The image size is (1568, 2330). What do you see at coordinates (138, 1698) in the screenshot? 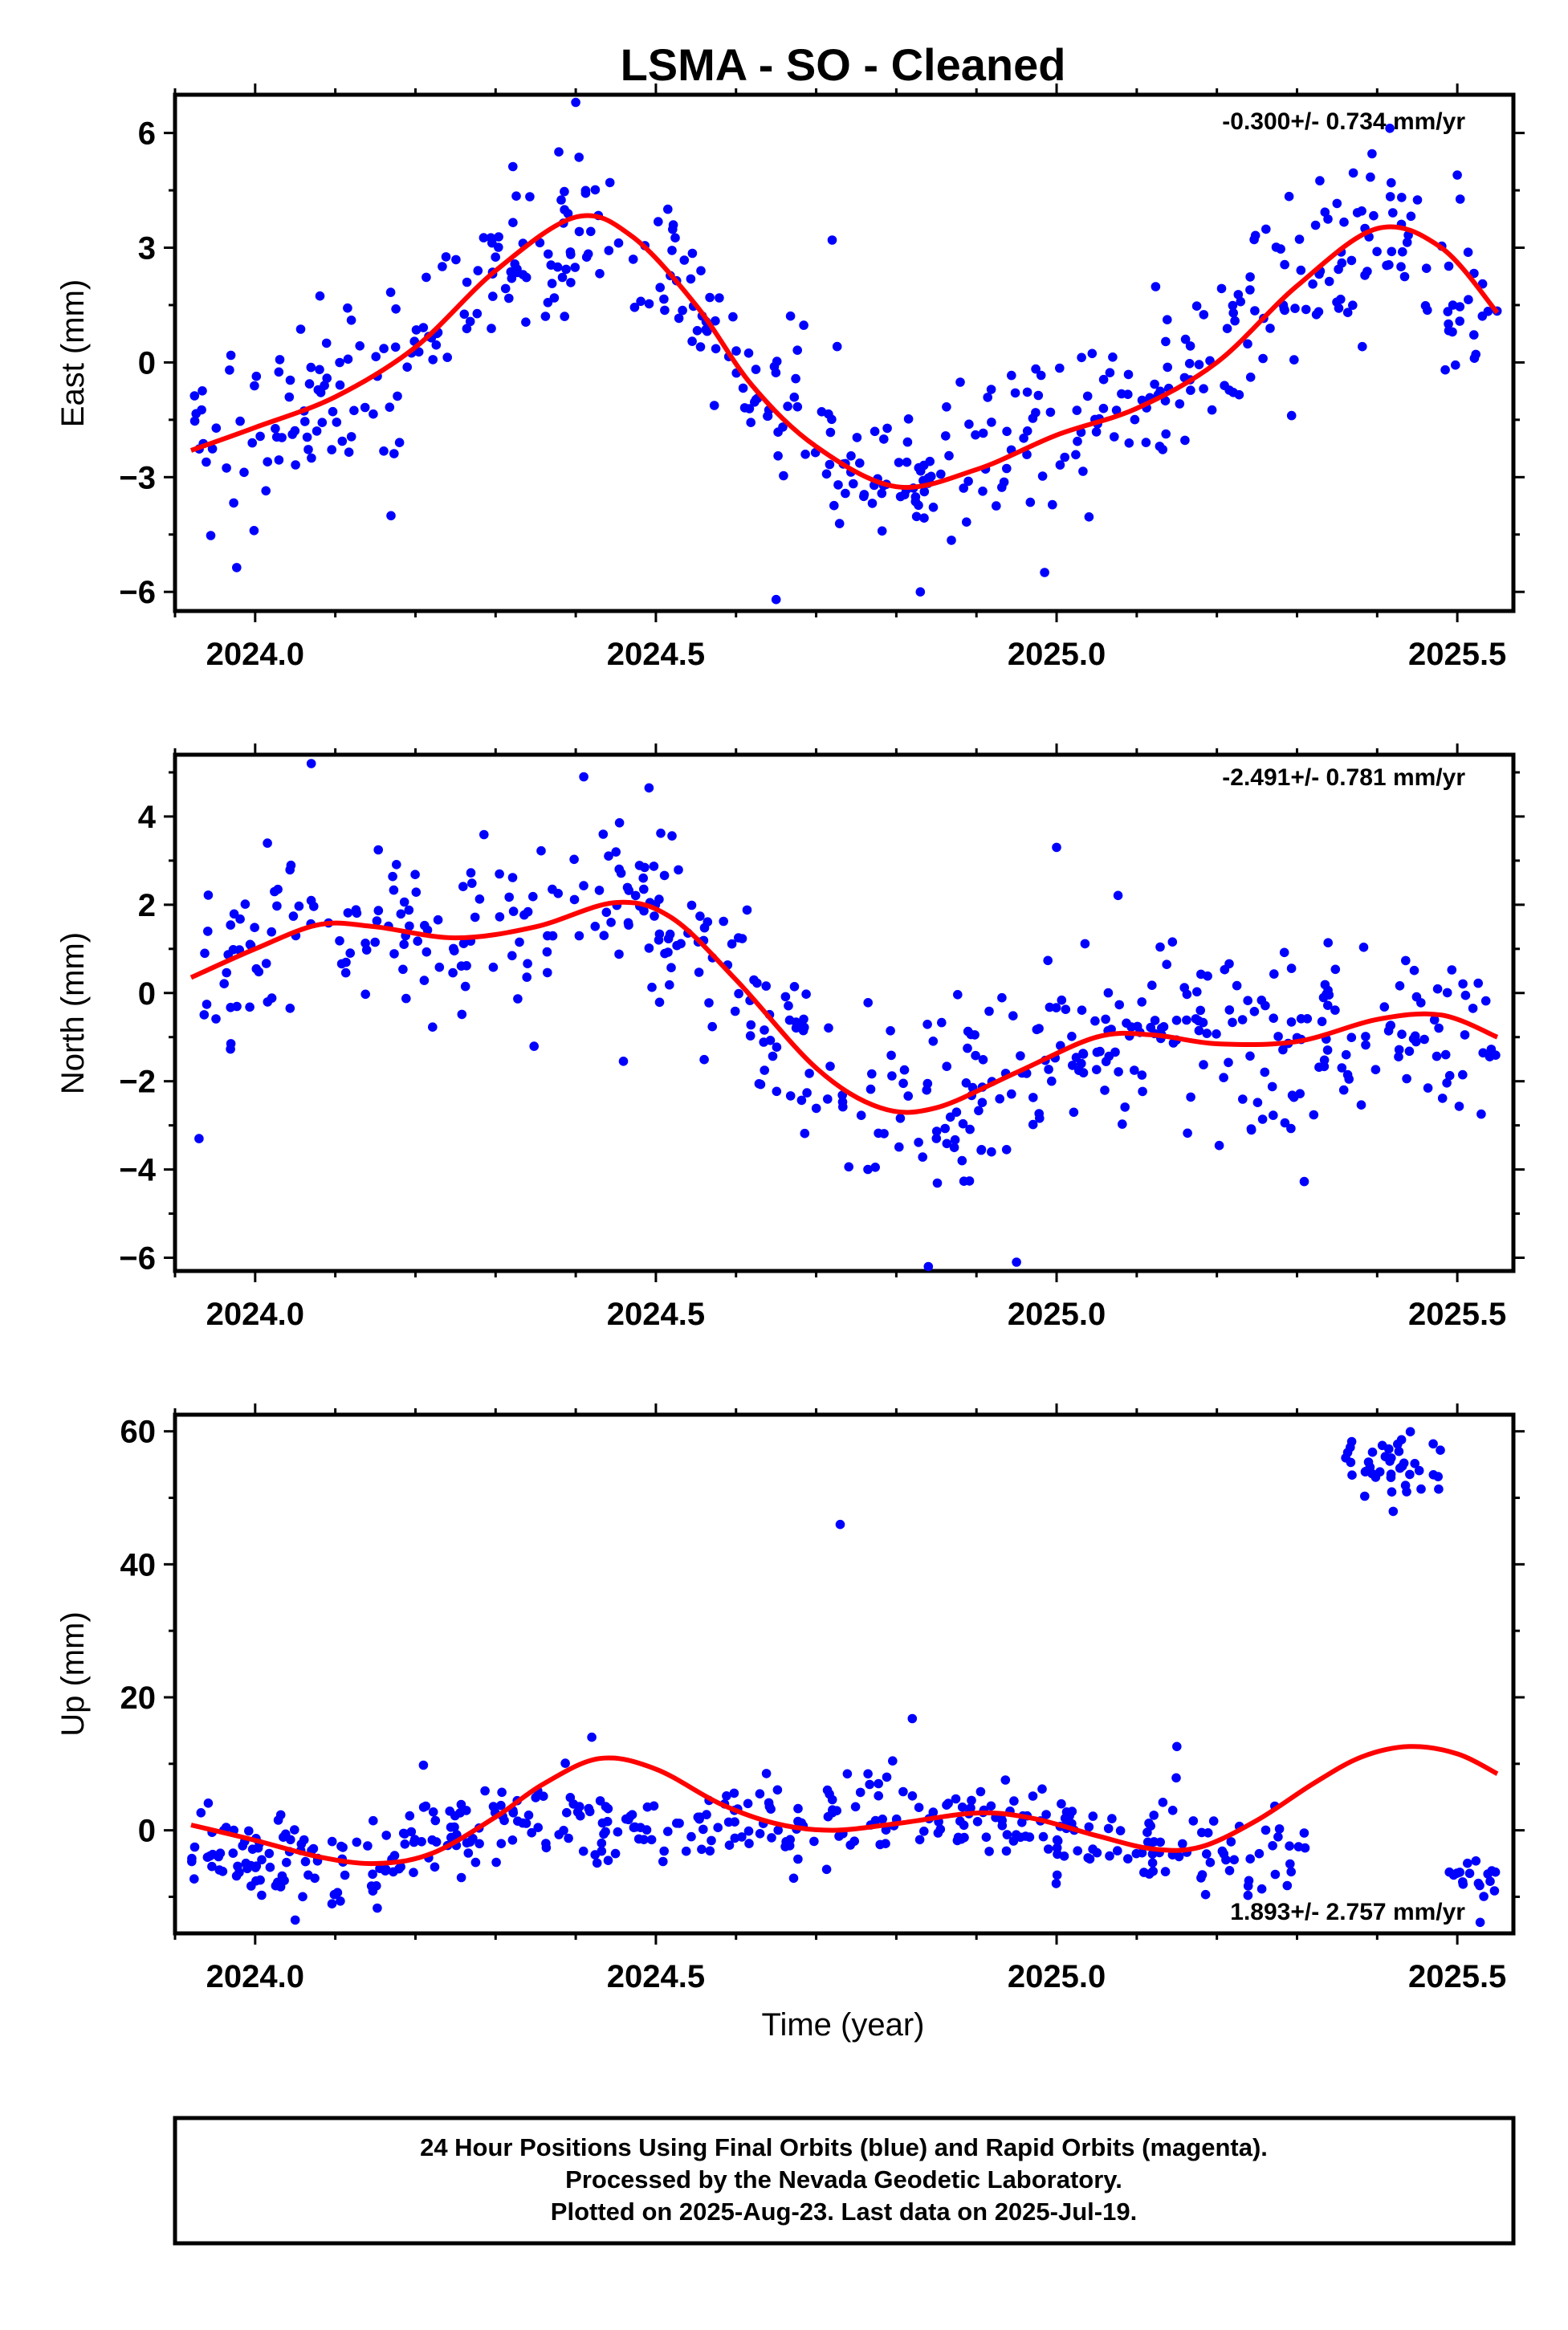
I see `y-tick-label: 20` at bounding box center [138, 1698].